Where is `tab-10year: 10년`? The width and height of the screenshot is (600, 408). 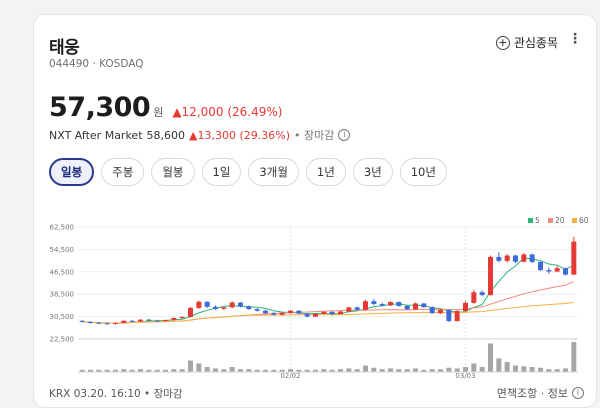 tab-10year: 10년 is located at coordinates (423, 172).